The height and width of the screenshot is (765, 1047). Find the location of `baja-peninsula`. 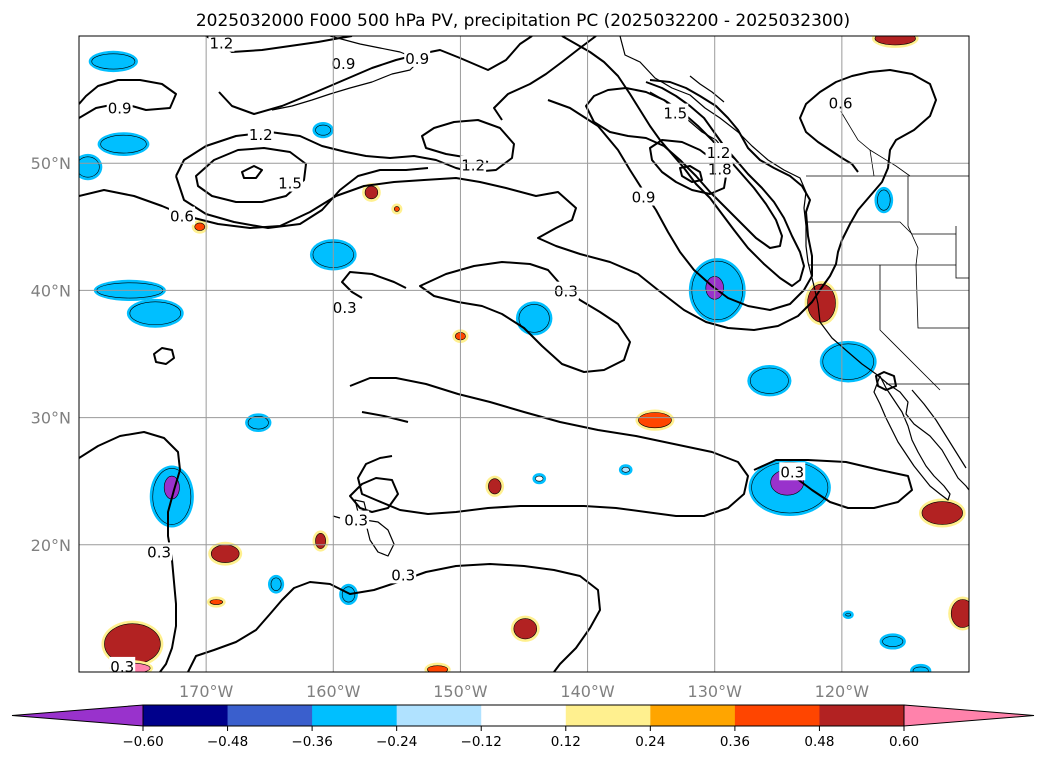

baja-peninsula is located at coordinates (912, 438).